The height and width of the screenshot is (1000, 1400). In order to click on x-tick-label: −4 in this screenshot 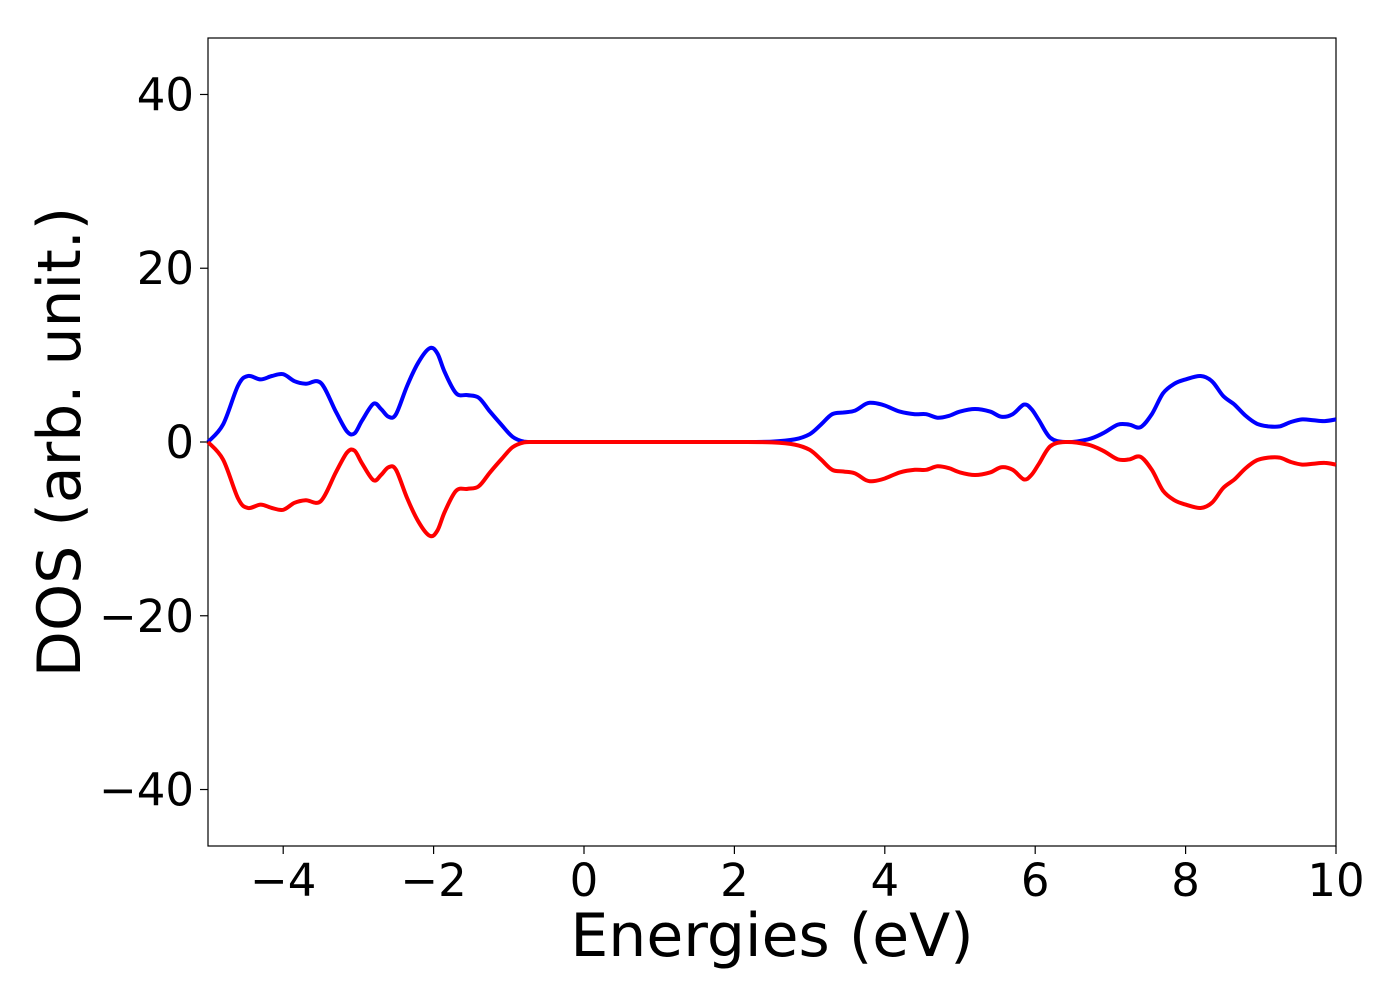, I will do `click(283, 880)`.